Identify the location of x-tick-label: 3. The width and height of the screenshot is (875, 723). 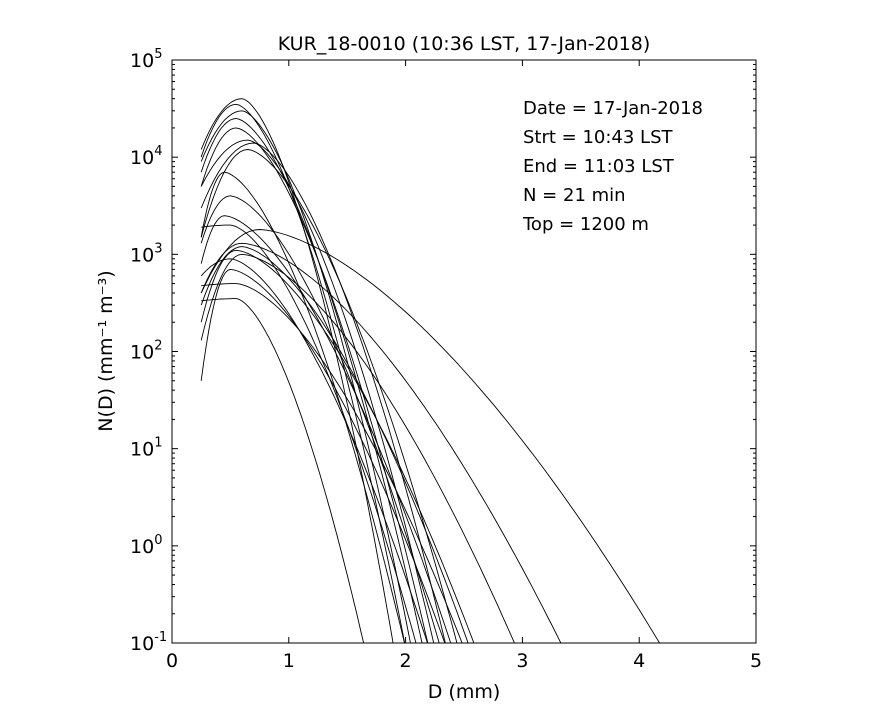
(522, 661).